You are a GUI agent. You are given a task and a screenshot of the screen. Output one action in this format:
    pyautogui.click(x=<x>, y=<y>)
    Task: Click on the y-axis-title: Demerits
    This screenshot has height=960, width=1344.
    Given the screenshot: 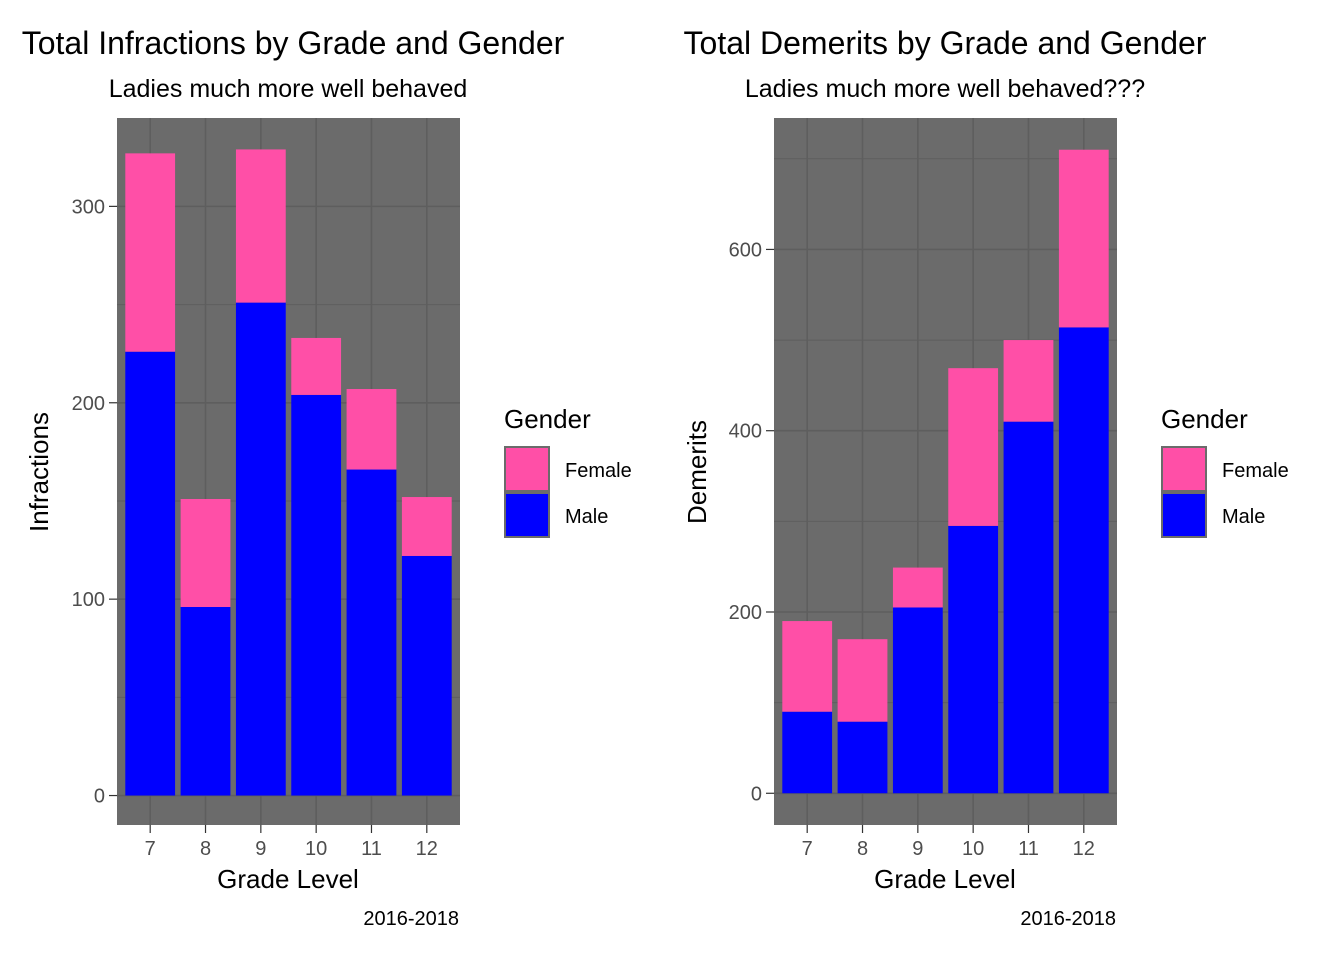 What is the action you would take?
    pyautogui.click(x=697, y=472)
    